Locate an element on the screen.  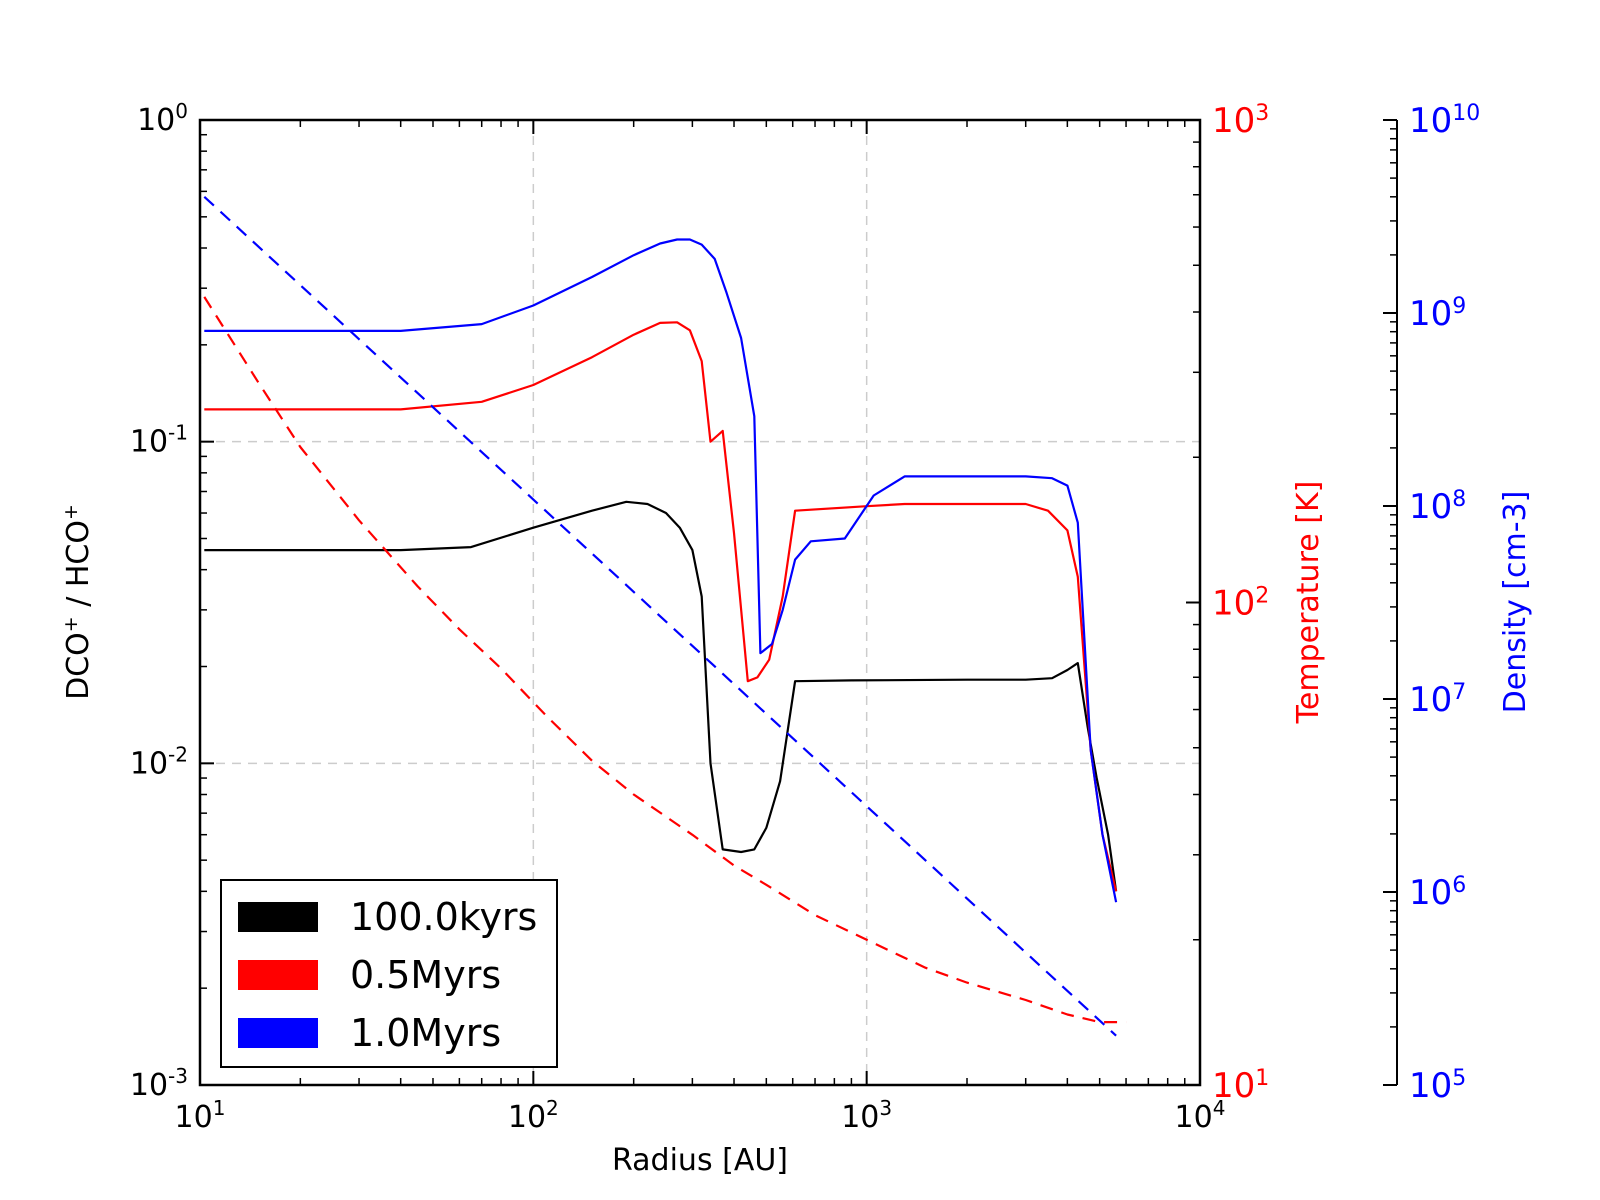
x-tick-label: 10⁴ is located at coordinates (1200, 1115).